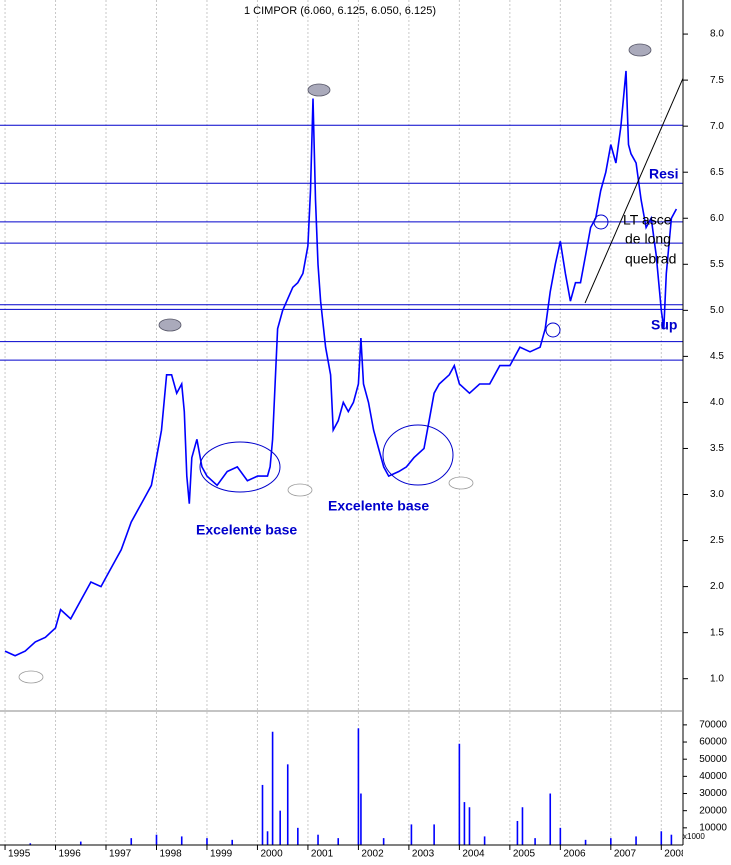  Describe the element at coordinates (717, 218) in the screenshot. I see `y-tick-label: 6.0` at that location.